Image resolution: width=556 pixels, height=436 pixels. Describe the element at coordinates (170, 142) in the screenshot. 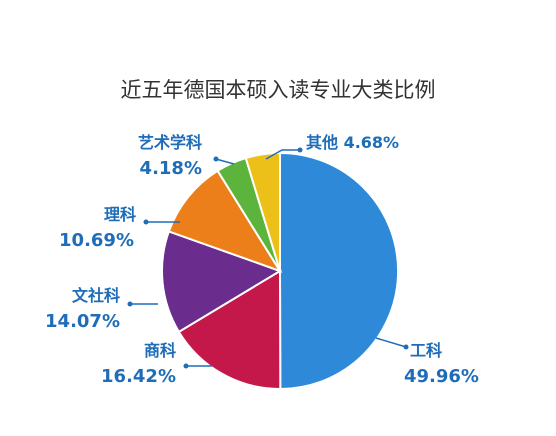

I see `slice-label-name-5: 艺术学科` at that location.